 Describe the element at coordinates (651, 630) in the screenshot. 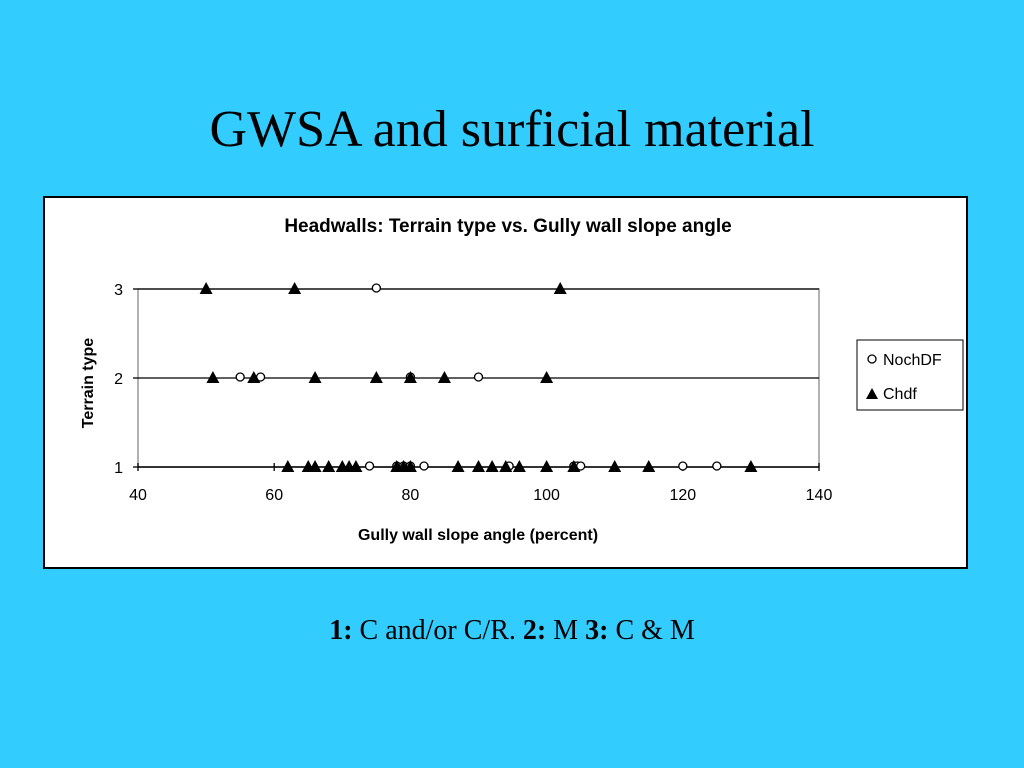

I see `key-3-text: C & M` at that location.